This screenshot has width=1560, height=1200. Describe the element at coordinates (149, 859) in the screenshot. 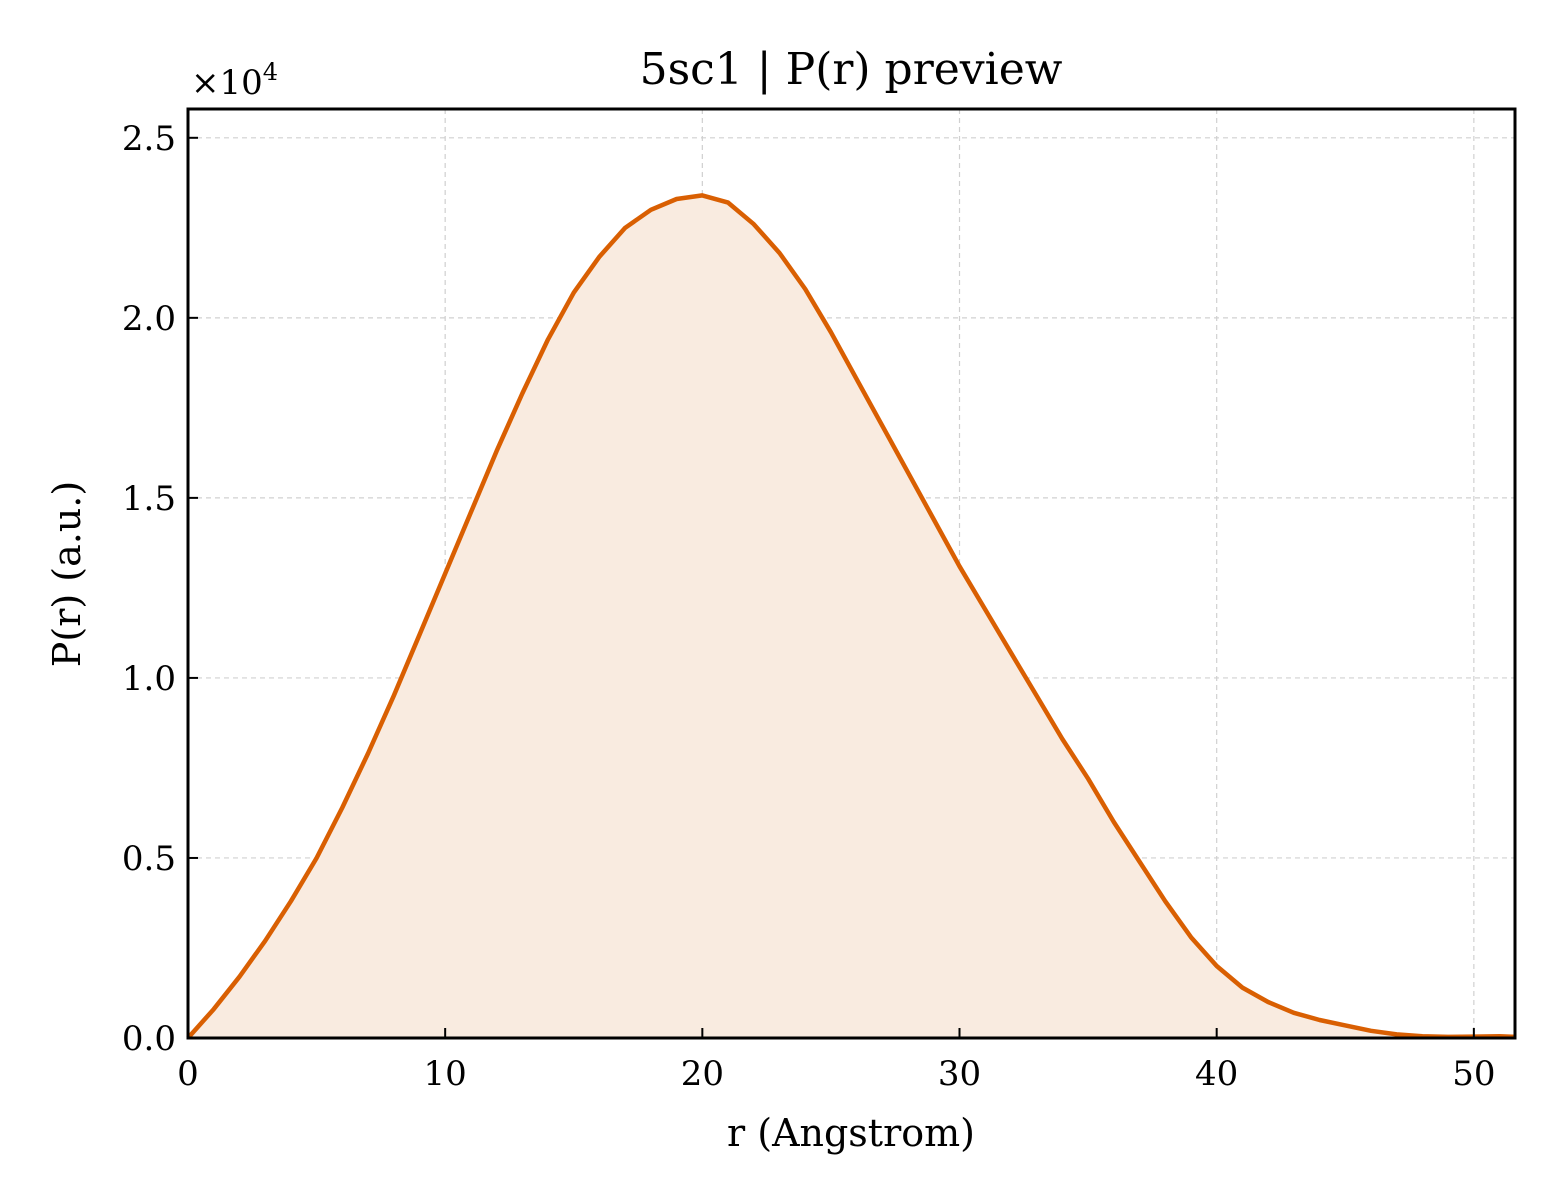

I see `y-tick-label: 0.5` at that location.